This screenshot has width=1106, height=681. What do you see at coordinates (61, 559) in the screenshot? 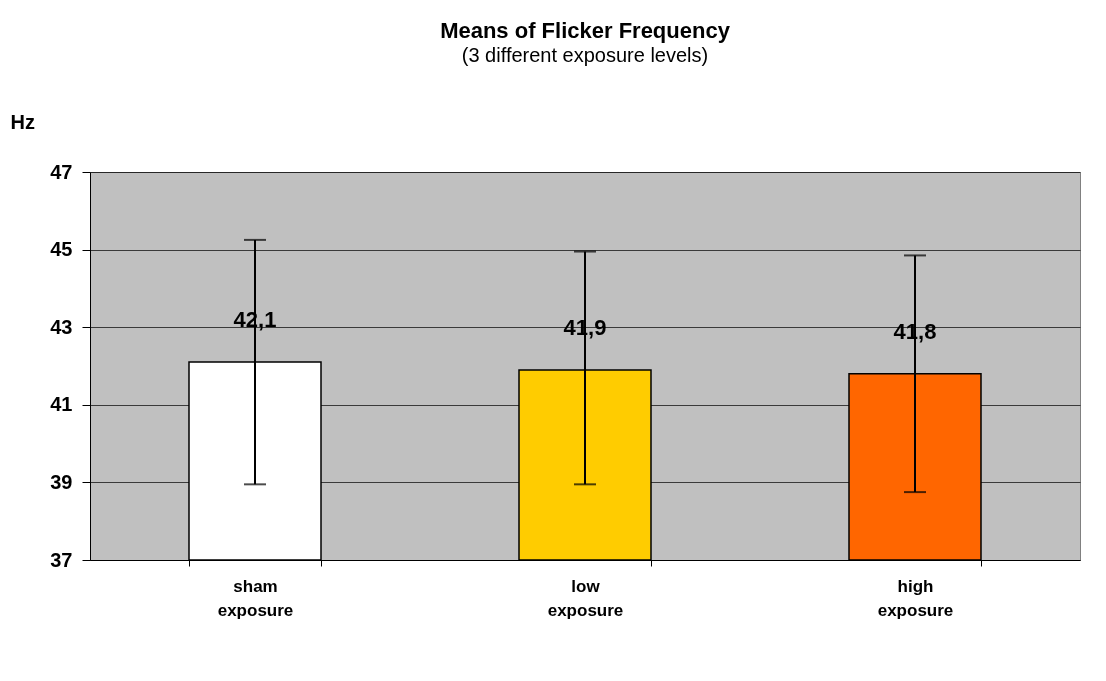
I see `y-tick-label: 37` at bounding box center [61, 559].